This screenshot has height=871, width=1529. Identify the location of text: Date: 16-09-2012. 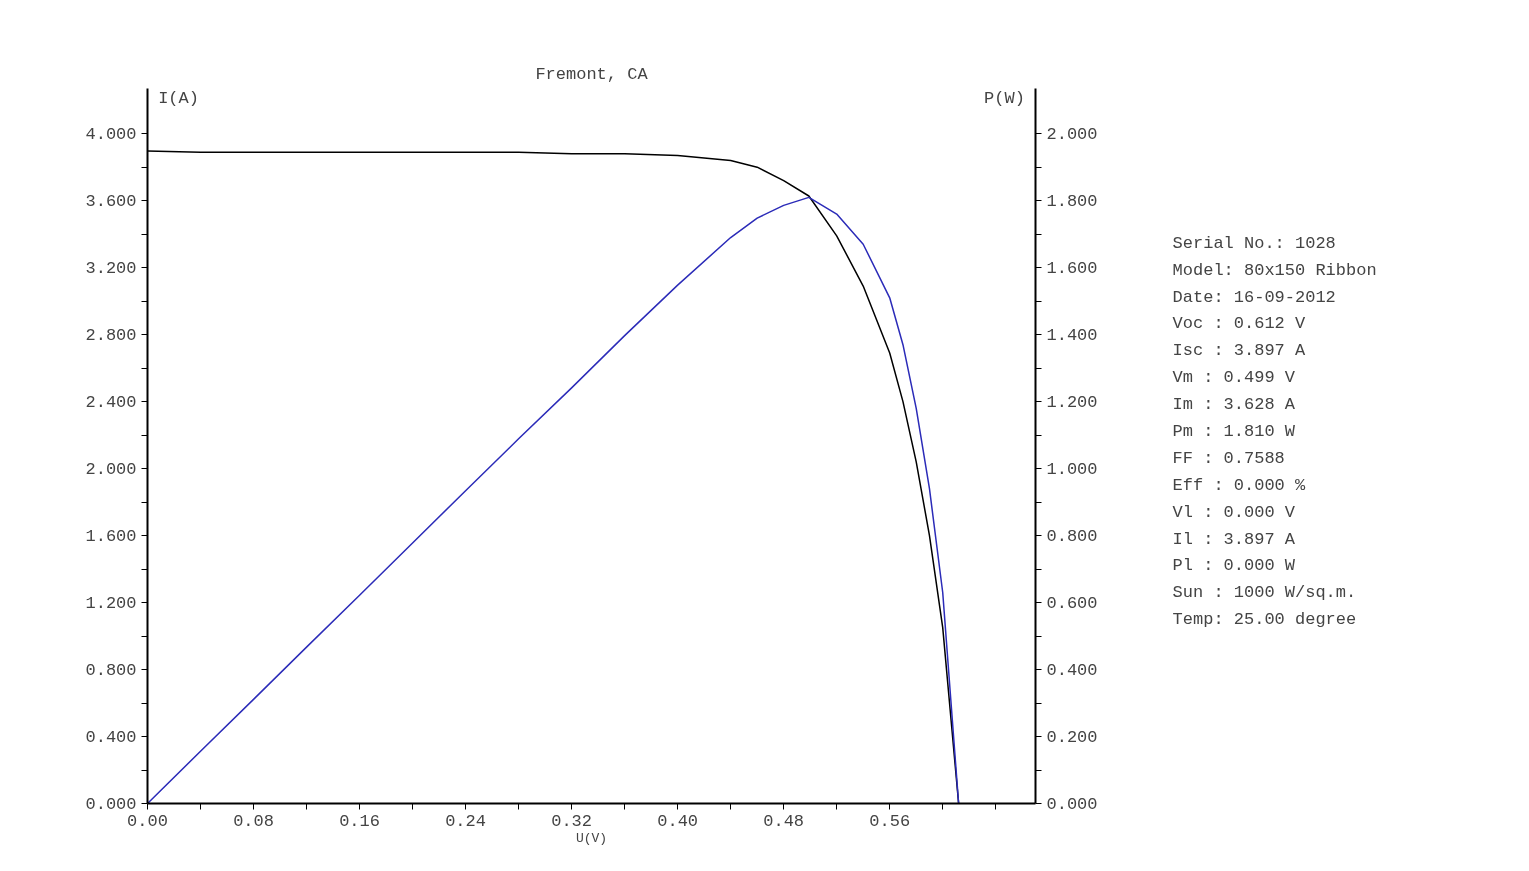
(1254, 297).